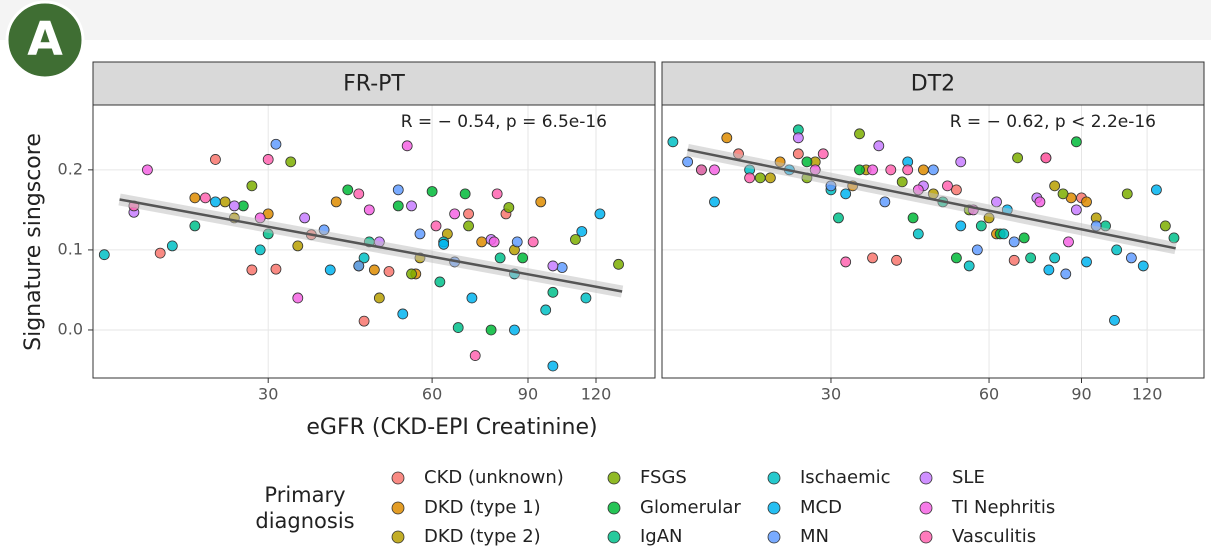 This screenshot has width=1211, height=556. I want to click on legend-label: TI Nephritis, so click(1003, 507).